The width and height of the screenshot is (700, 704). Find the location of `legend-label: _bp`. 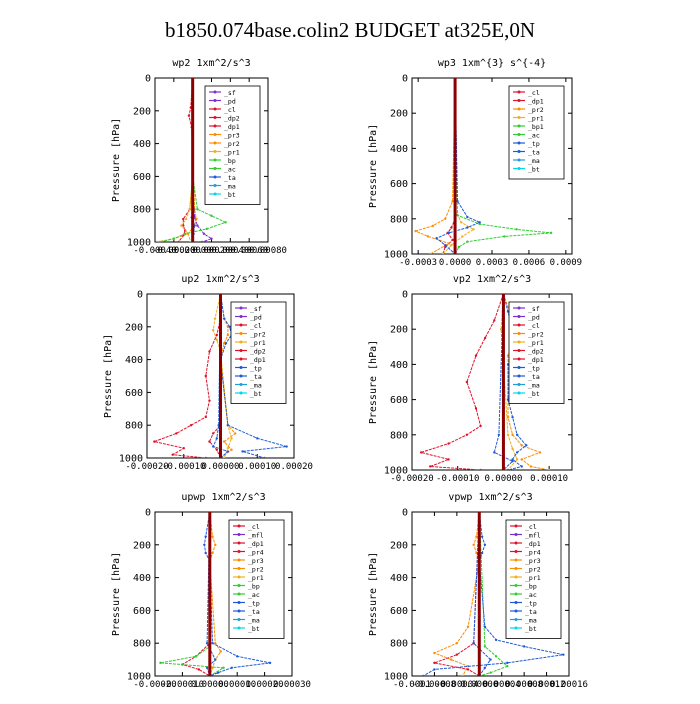

legend-label: _bp is located at coordinates (254, 587).